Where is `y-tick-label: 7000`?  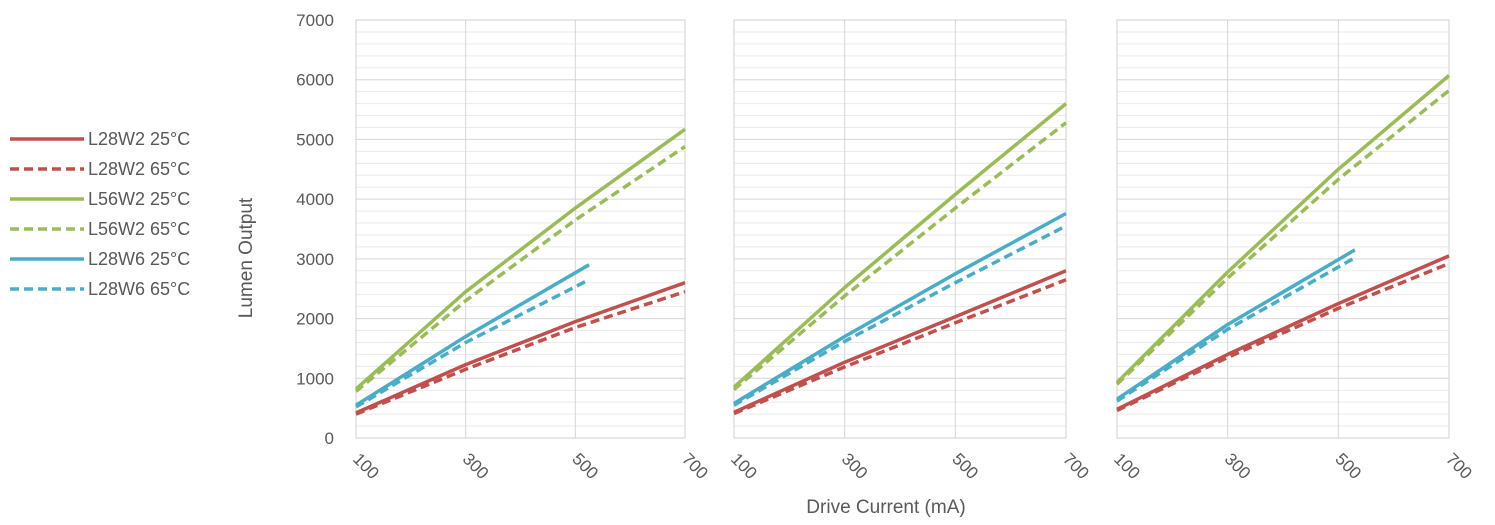
y-tick-label: 7000 is located at coordinates (315, 20).